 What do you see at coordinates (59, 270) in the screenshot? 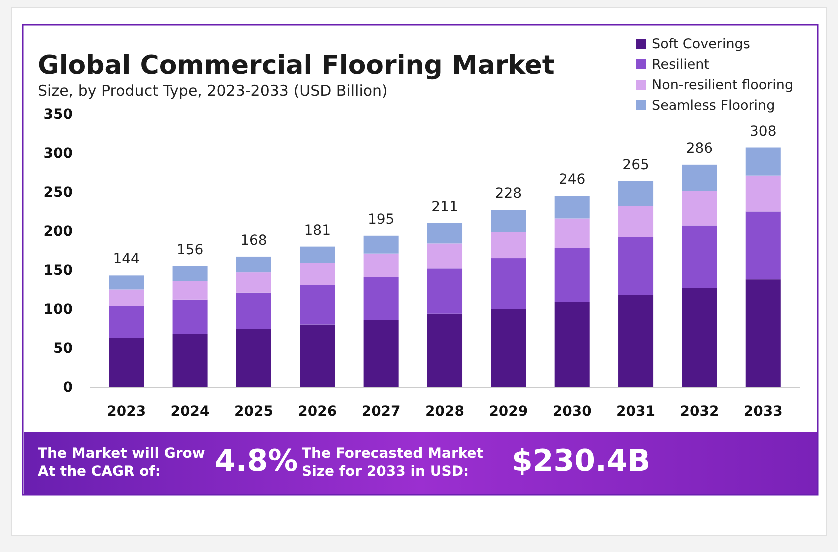
I see `y-tick-label: 150` at bounding box center [59, 270].